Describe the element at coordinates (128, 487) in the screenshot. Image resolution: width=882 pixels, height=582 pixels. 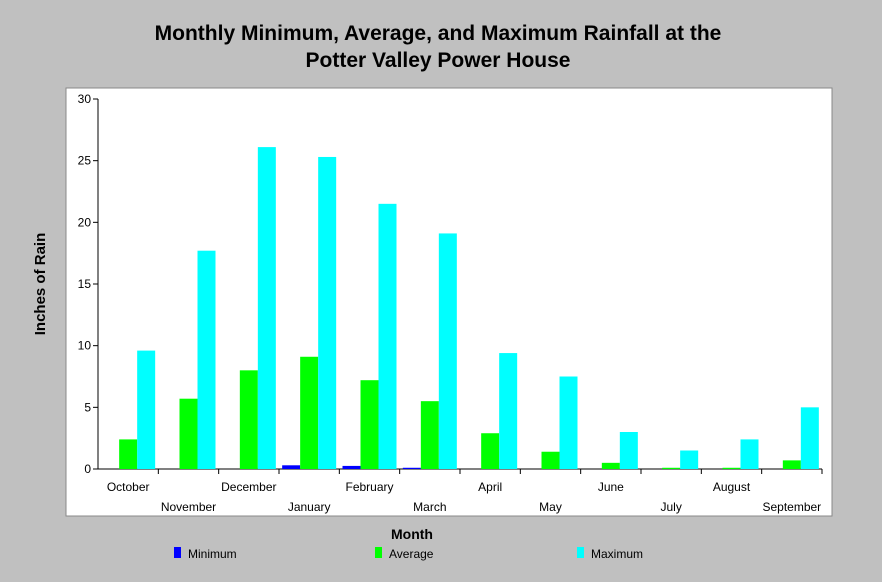
I see `x-tick-label: October` at that location.